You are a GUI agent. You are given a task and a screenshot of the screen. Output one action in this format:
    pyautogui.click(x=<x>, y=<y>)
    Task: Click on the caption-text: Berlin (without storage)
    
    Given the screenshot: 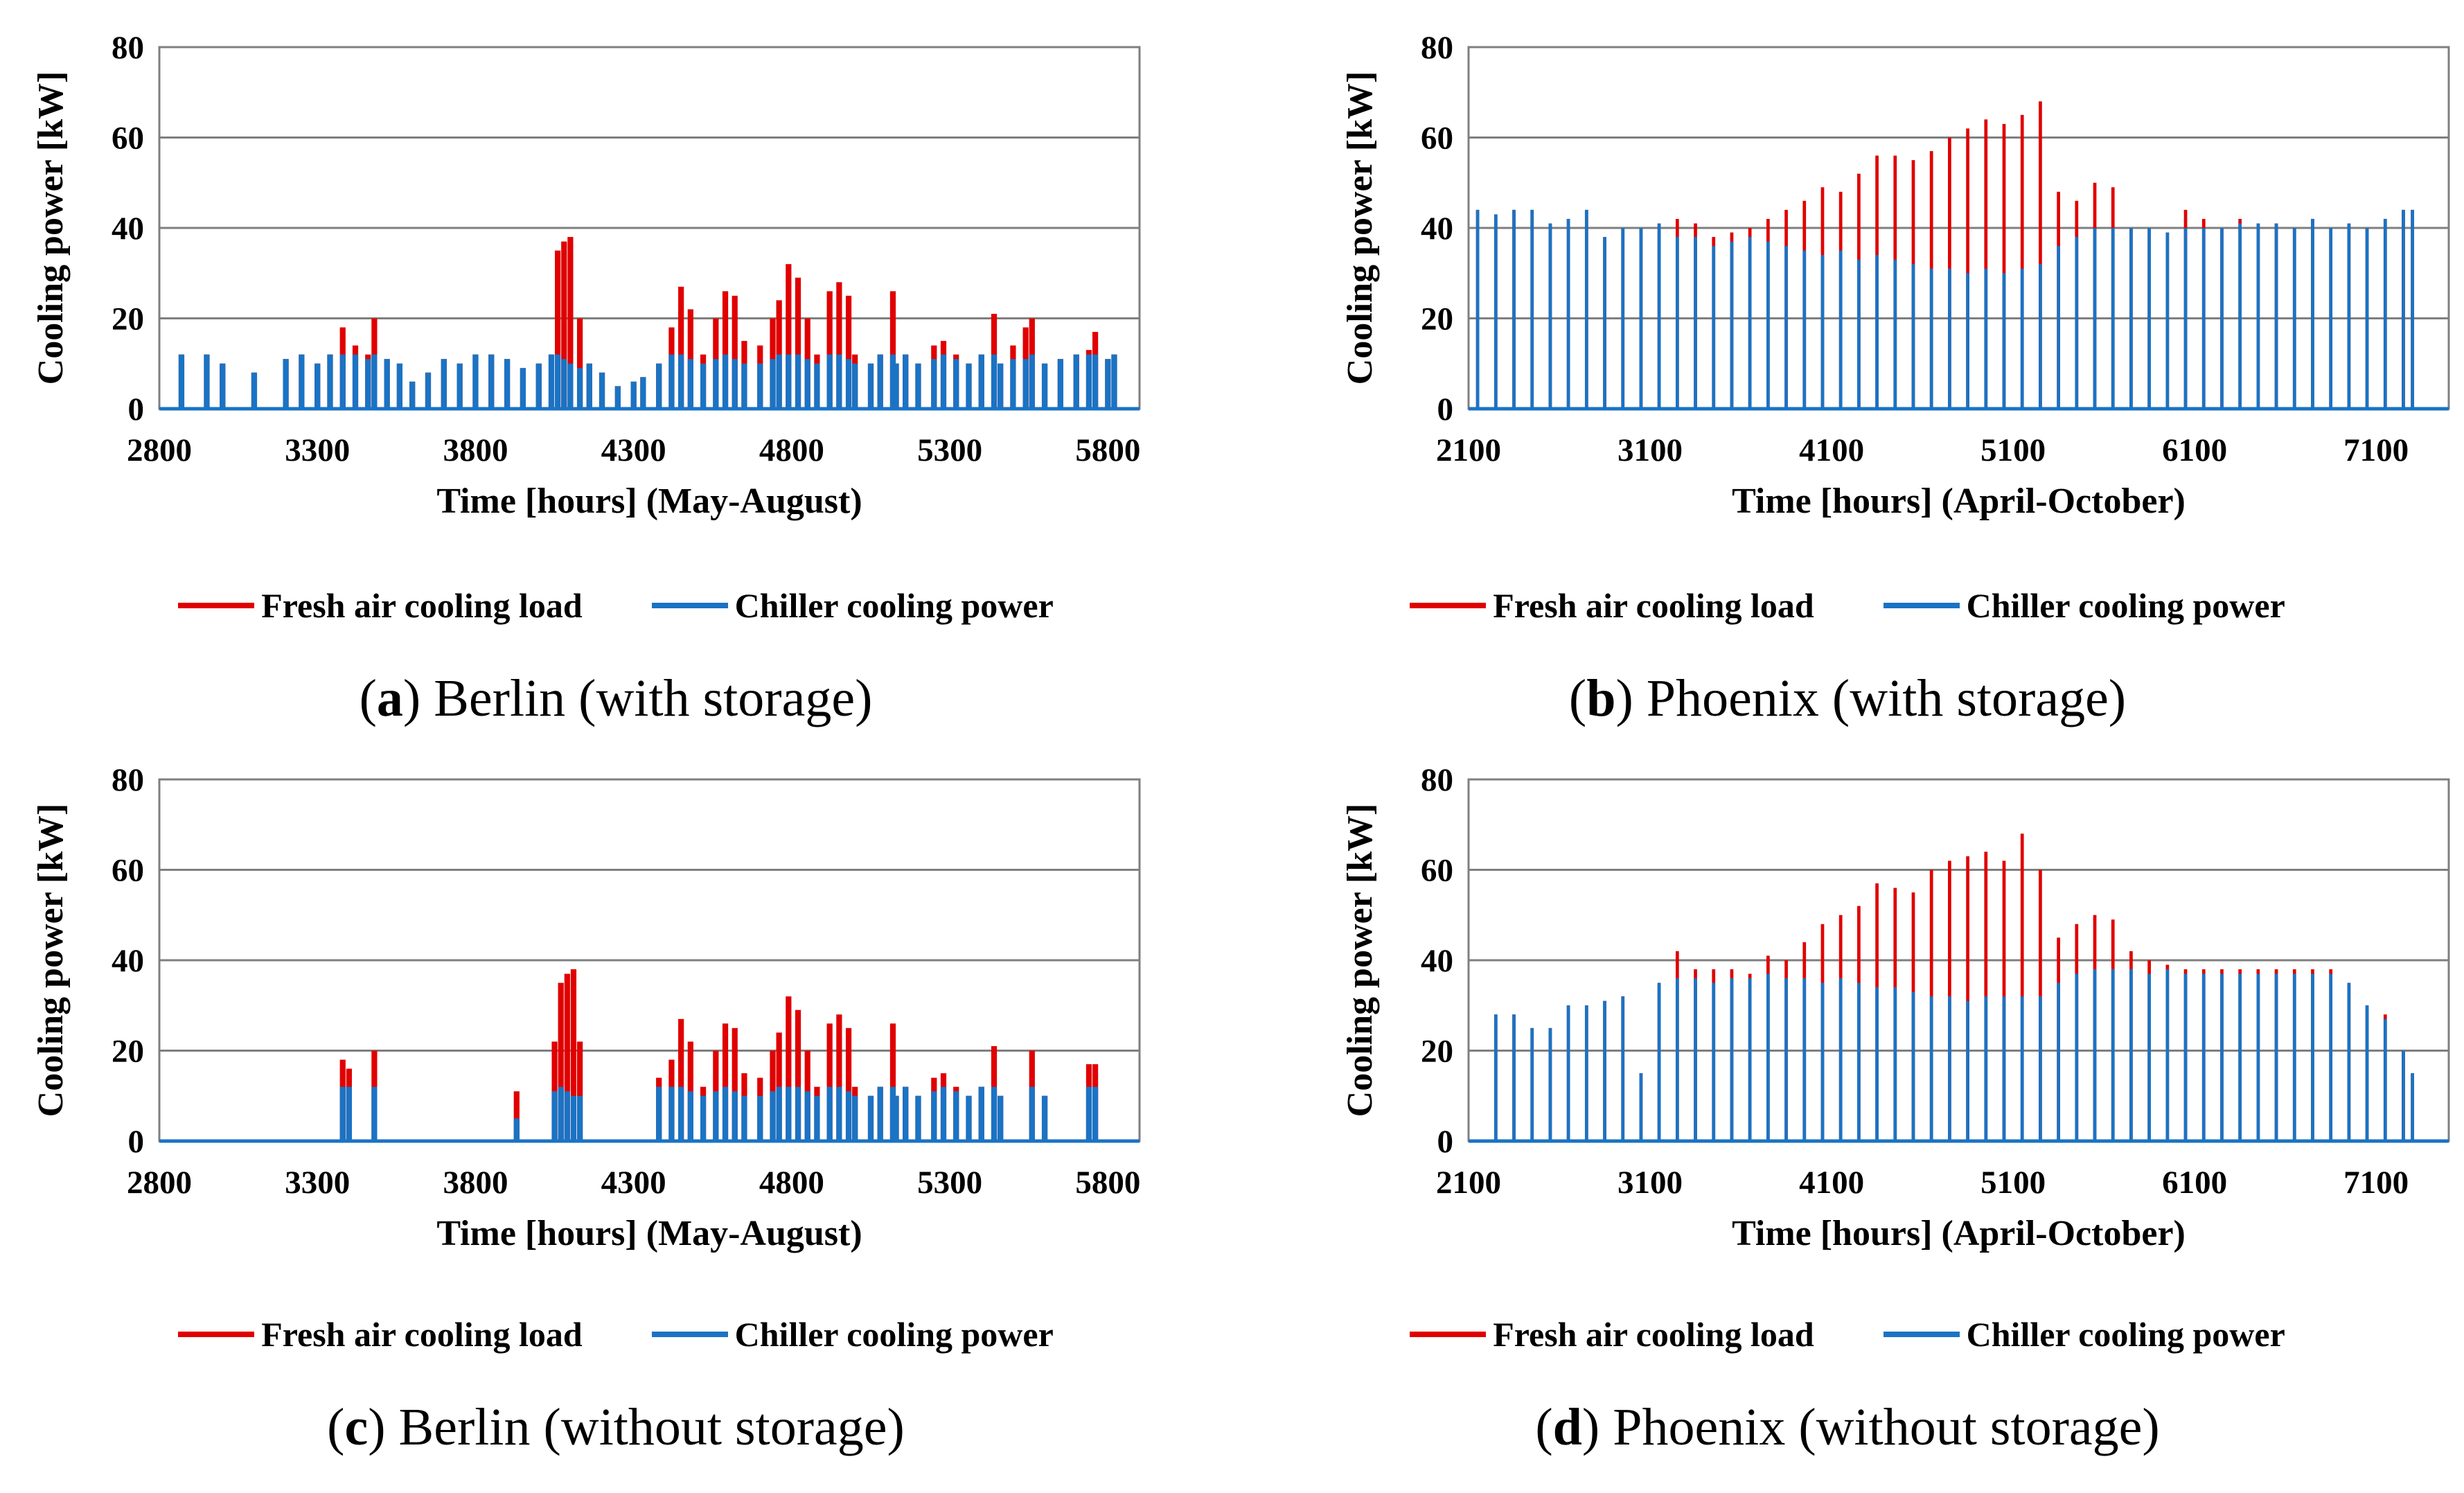 What is the action you would take?
    pyautogui.click(x=645, y=1427)
    